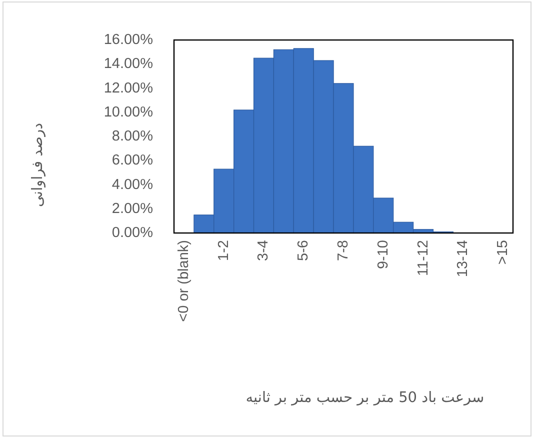 This screenshot has height=438, width=534. What do you see at coordinates (133, 233) in the screenshot?
I see `y-tick-label: 0.00%` at bounding box center [133, 233].